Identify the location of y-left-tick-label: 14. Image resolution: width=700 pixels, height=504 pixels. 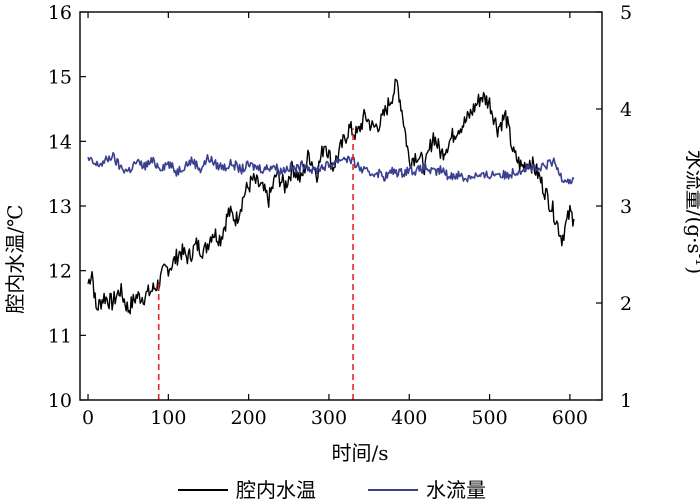
(60, 142).